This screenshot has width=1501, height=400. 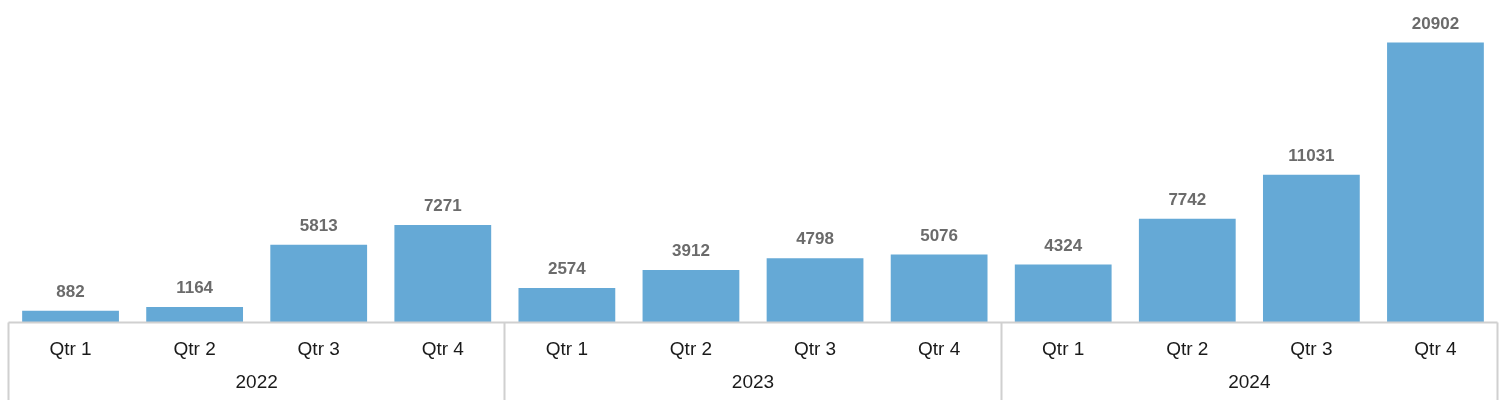 What do you see at coordinates (1249, 381) in the screenshot?
I see `text: 2024` at bounding box center [1249, 381].